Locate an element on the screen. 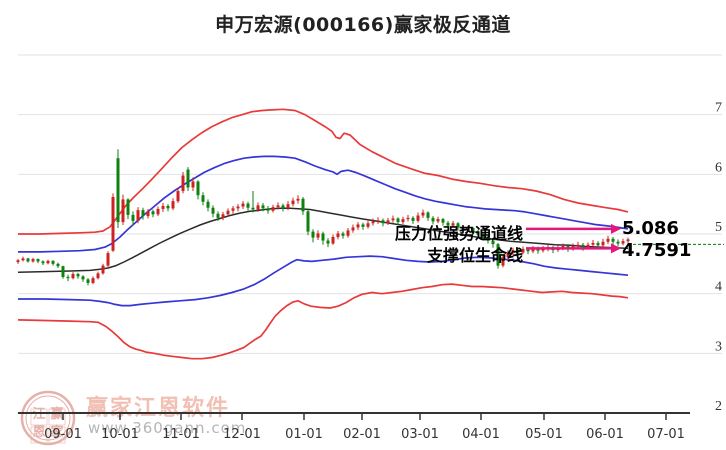 Image resolution: width=726 pixels, height=450 pixels. x-axis-tick-label: 09-01 is located at coordinates (63, 434).